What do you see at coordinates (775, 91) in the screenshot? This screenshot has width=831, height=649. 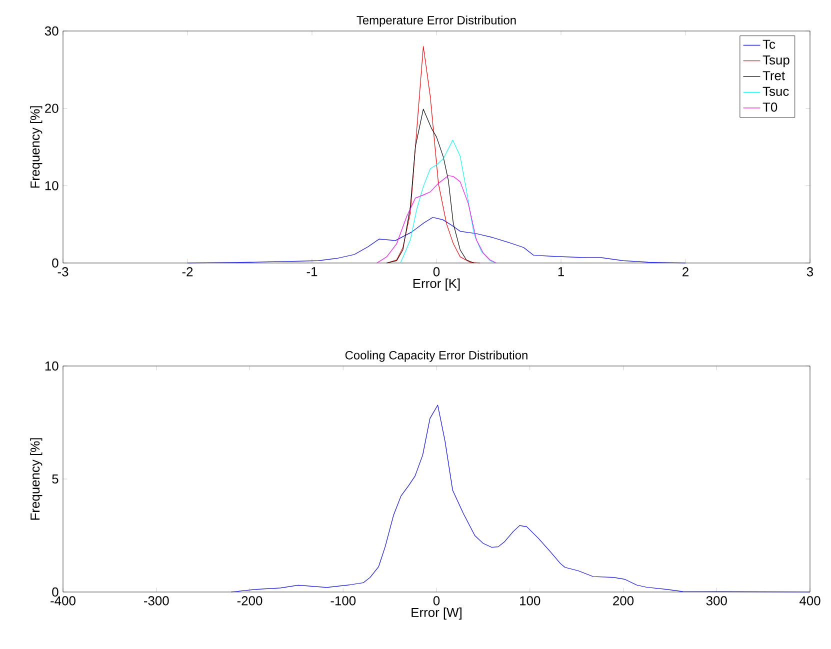 I see `legend-label: Tsuc` at bounding box center [775, 91].